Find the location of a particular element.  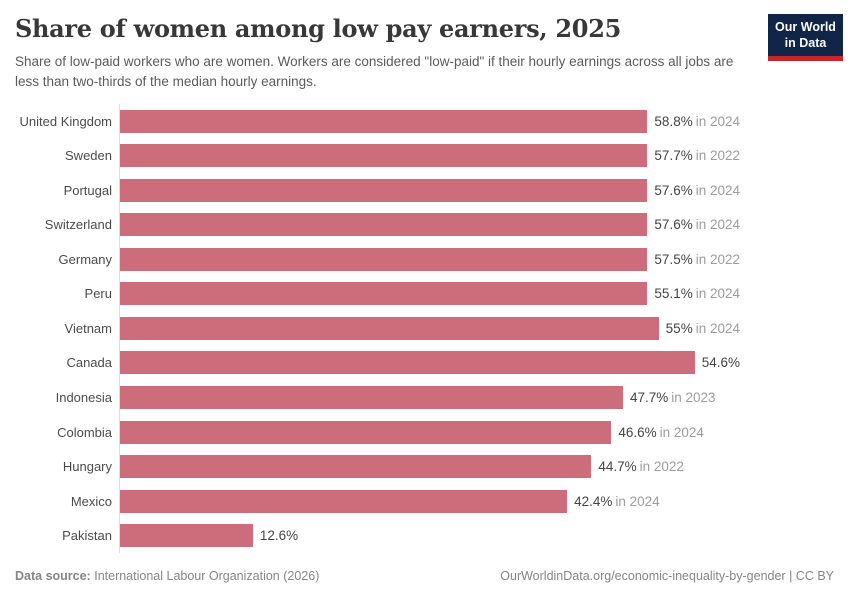

bar-row: Pakistan 12.6% is located at coordinates (425, 535).